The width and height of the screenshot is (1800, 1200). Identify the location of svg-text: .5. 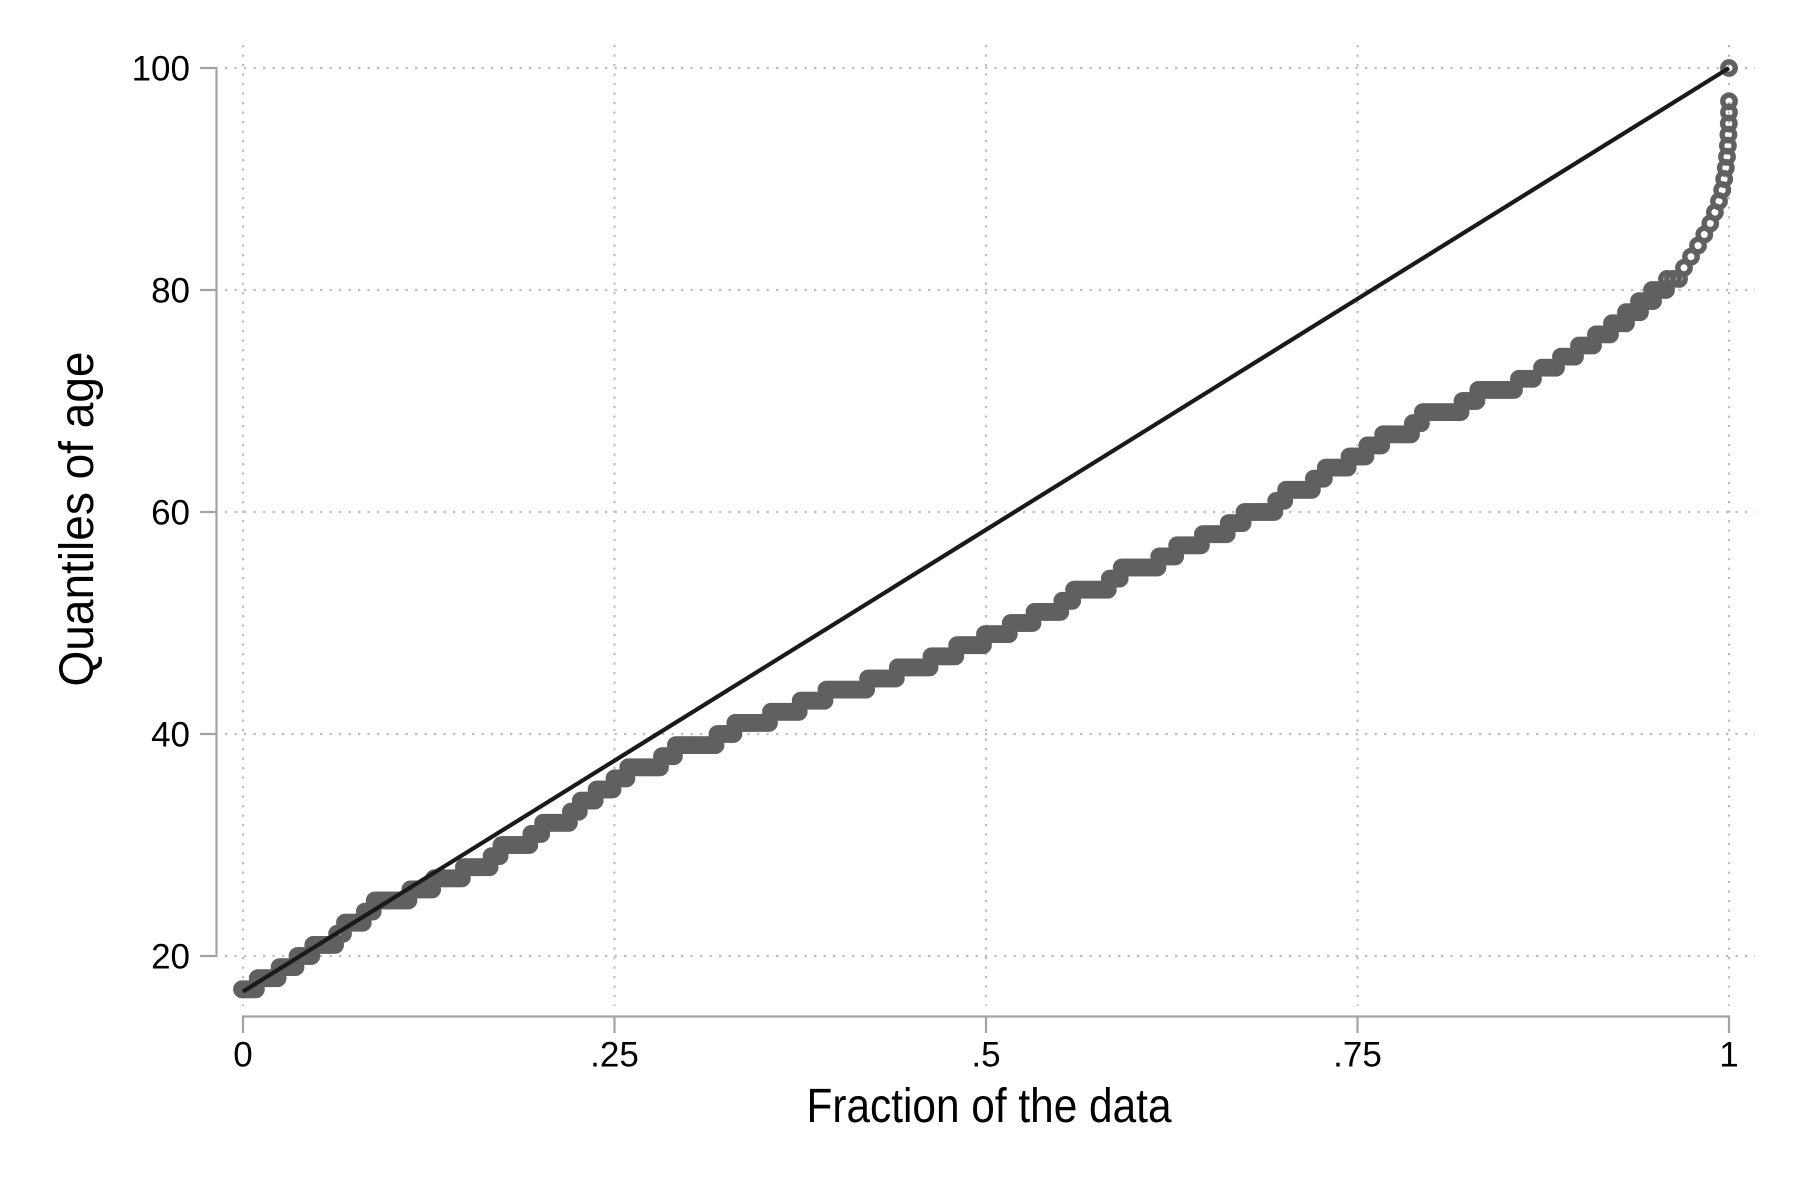
(985, 1055).